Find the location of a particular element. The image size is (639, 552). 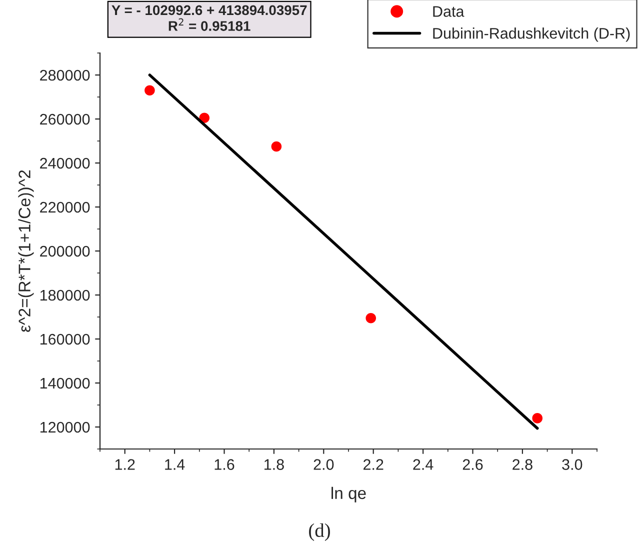

y-axis-title: ε^2=(R*T*(1+1/Ce))^2 is located at coordinates (26, 251).